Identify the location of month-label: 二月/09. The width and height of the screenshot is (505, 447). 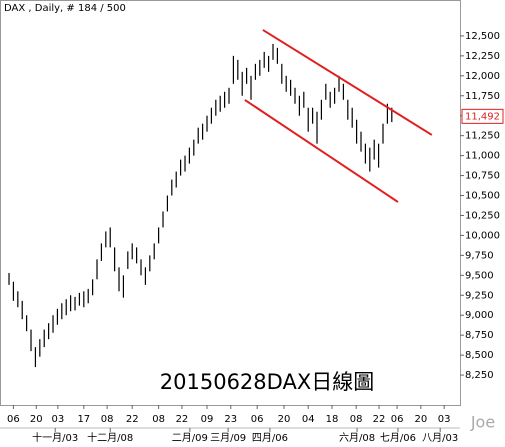
(190, 438).